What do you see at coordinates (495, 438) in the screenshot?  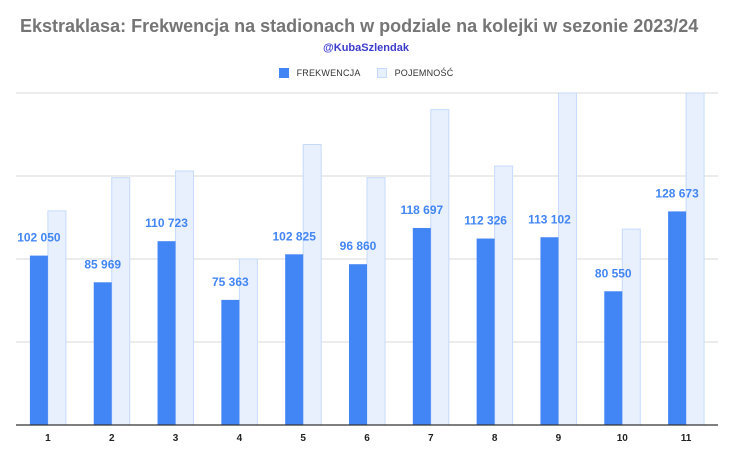 I see `x-tick-label: 8` at bounding box center [495, 438].